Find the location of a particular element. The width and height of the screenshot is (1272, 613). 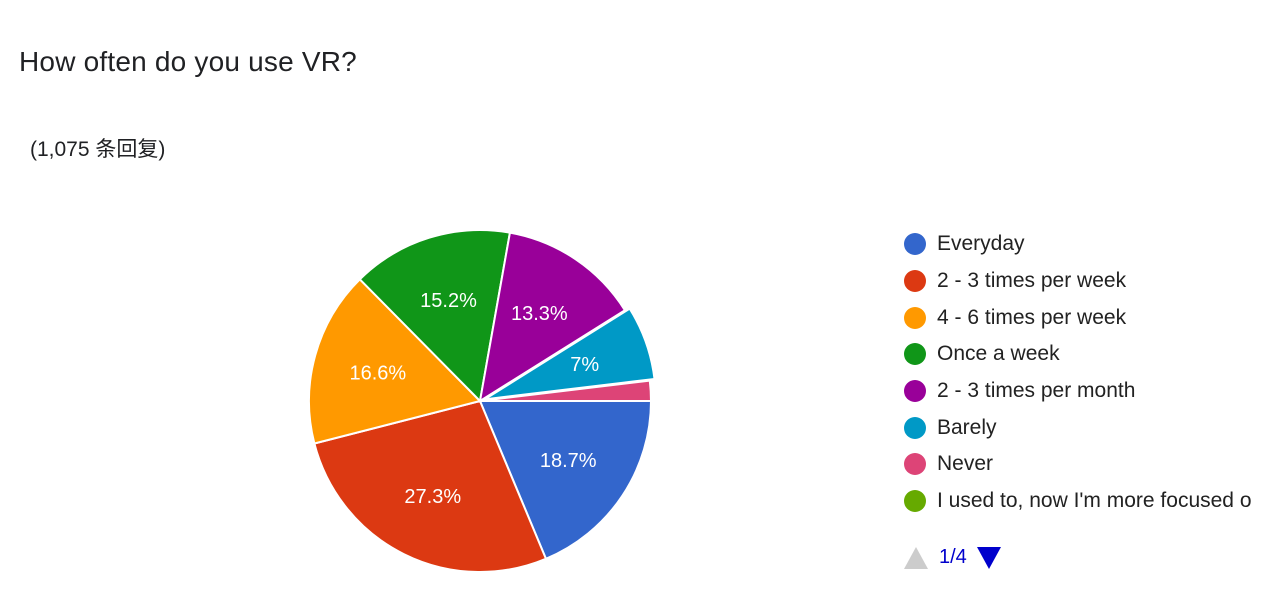

legend-label: Never is located at coordinates (965, 464).